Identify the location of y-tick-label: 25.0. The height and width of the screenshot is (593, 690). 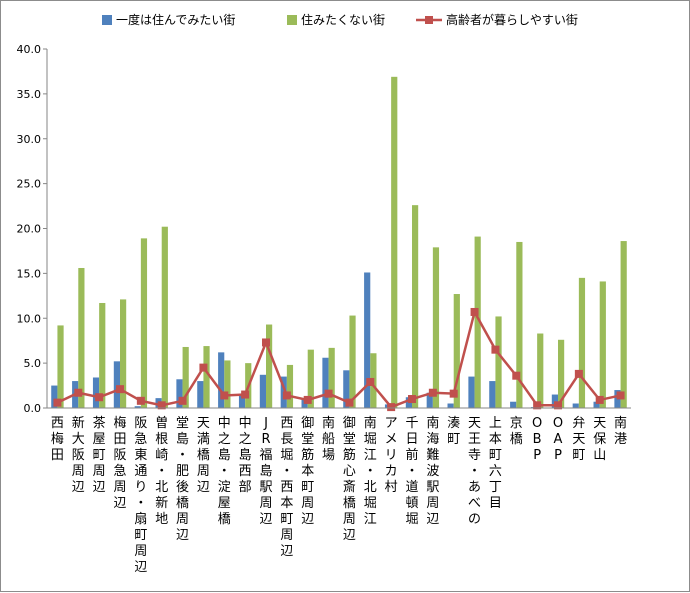
(29, 184).